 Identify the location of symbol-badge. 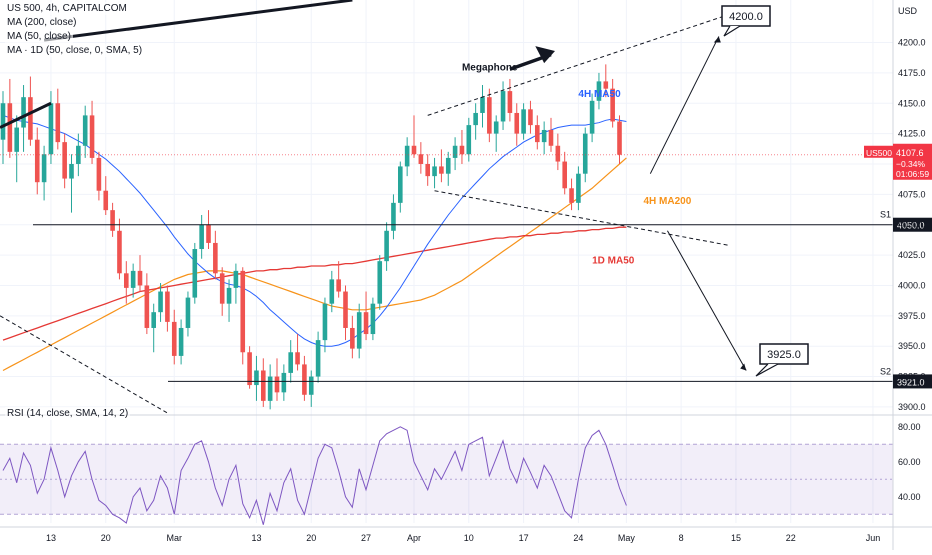
(878, 151).